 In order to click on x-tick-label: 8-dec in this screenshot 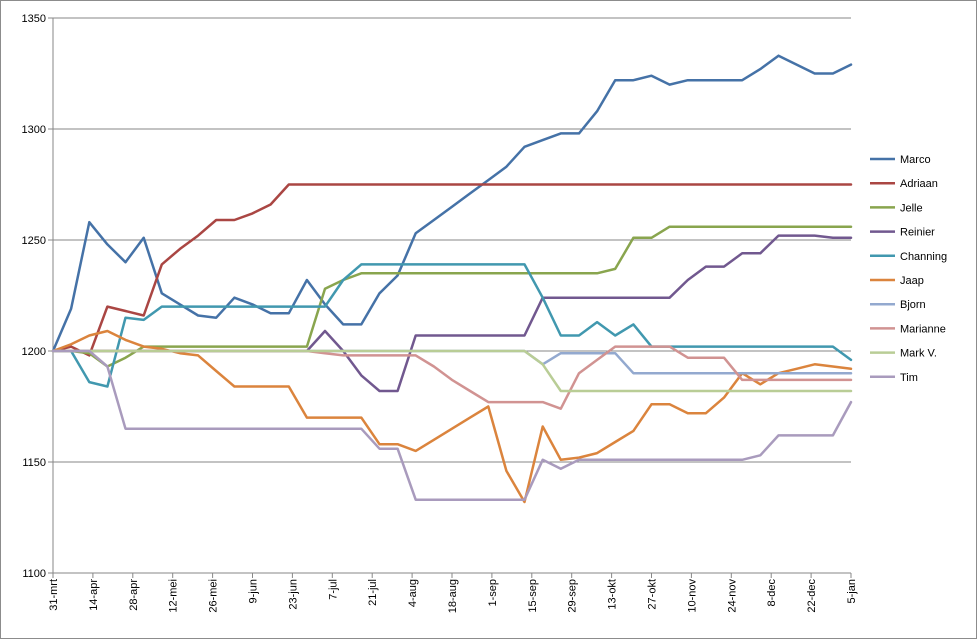, I will do `click(772, 593)`.